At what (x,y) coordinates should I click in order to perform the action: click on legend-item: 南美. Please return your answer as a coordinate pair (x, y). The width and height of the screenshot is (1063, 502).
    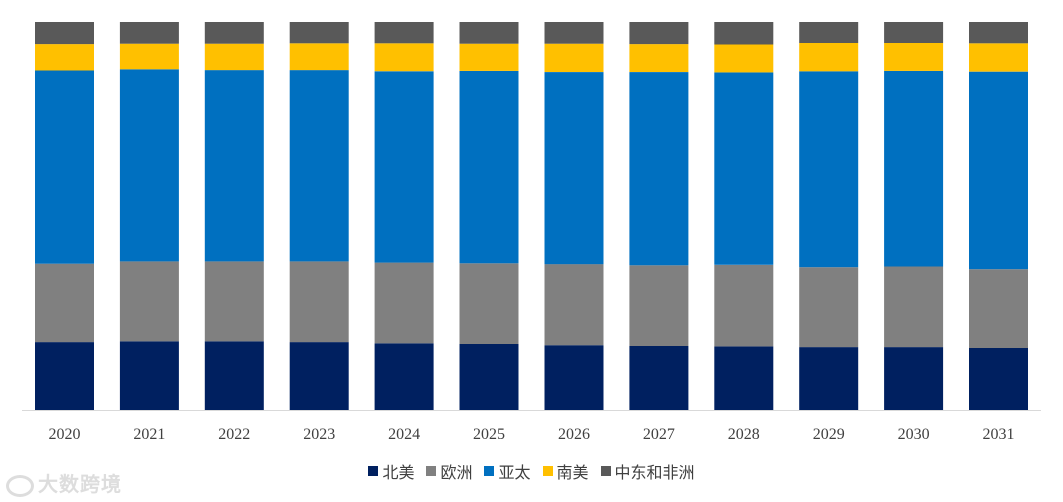
    Looking at the image, I should click on (565, 471).